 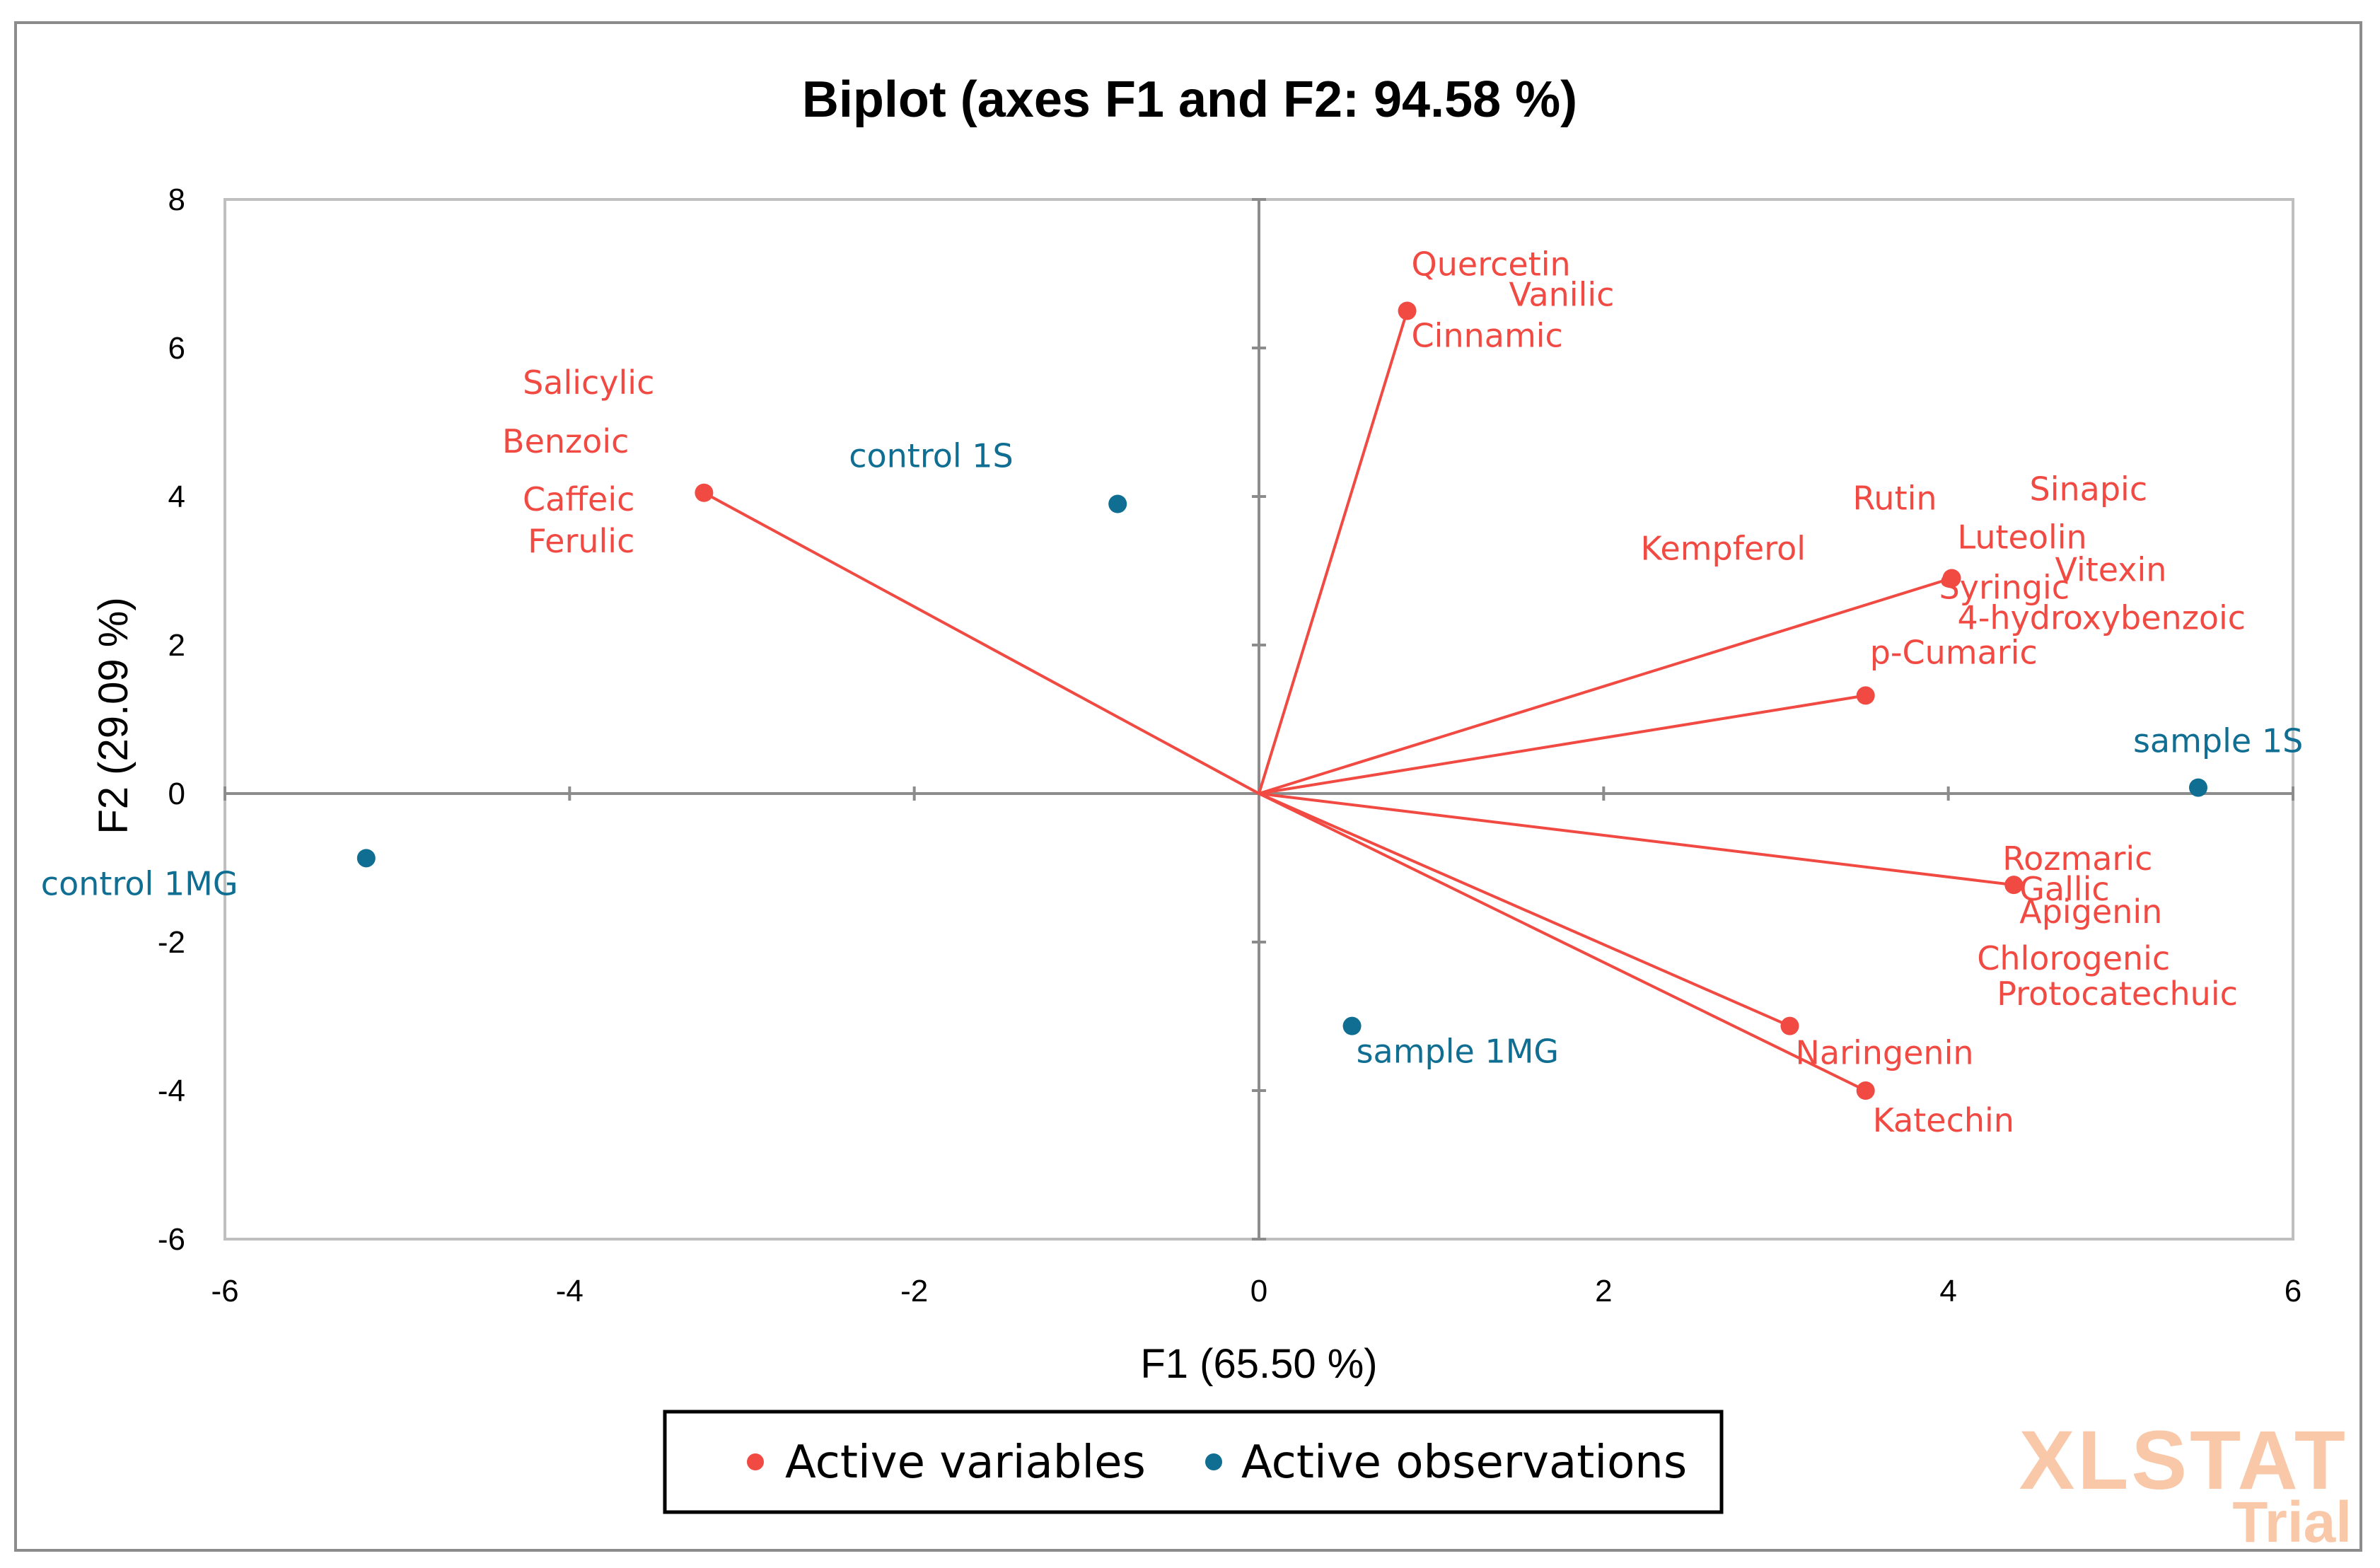 I want to click on legend: Active variables Active observations, so click(x=1194, y=1462).